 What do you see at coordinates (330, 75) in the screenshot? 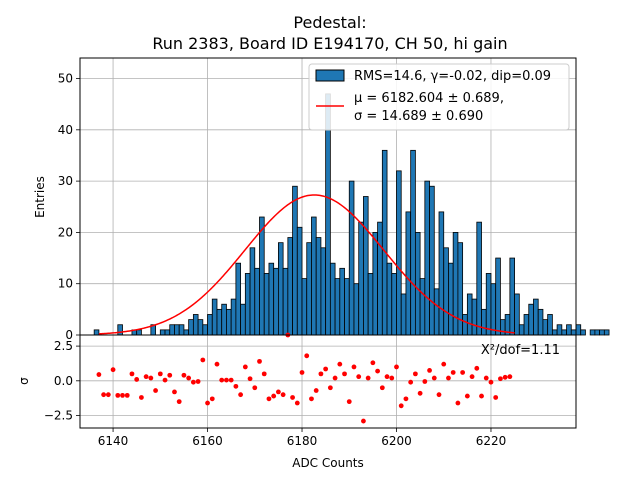
I see `legend-hist-swatch` at bounding box center [330, 75].